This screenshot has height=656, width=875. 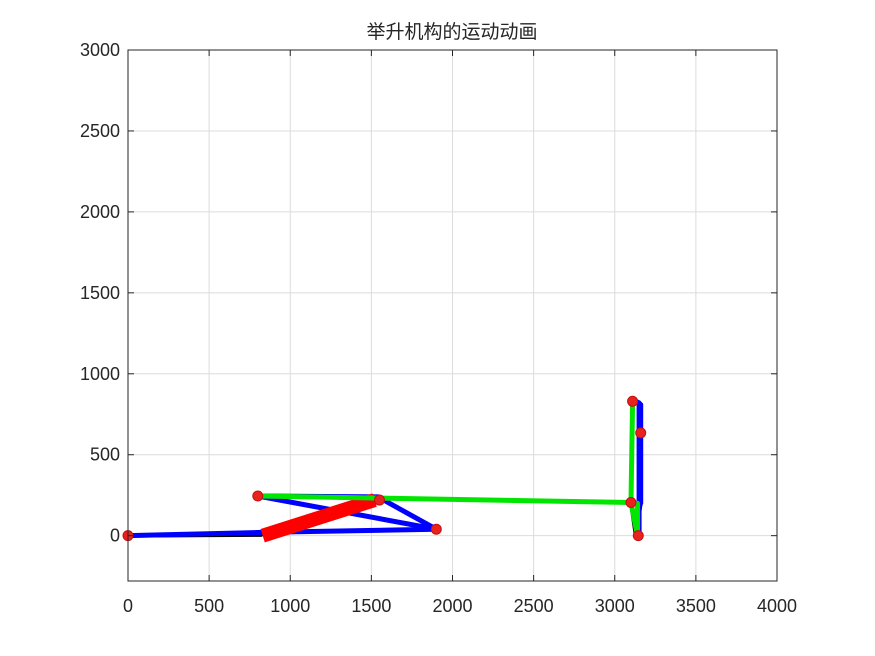 What do you see at coordinates (100, 374) in the screenshot?
I see `y-tick-label: 1000` at bounding box center [100, 374].